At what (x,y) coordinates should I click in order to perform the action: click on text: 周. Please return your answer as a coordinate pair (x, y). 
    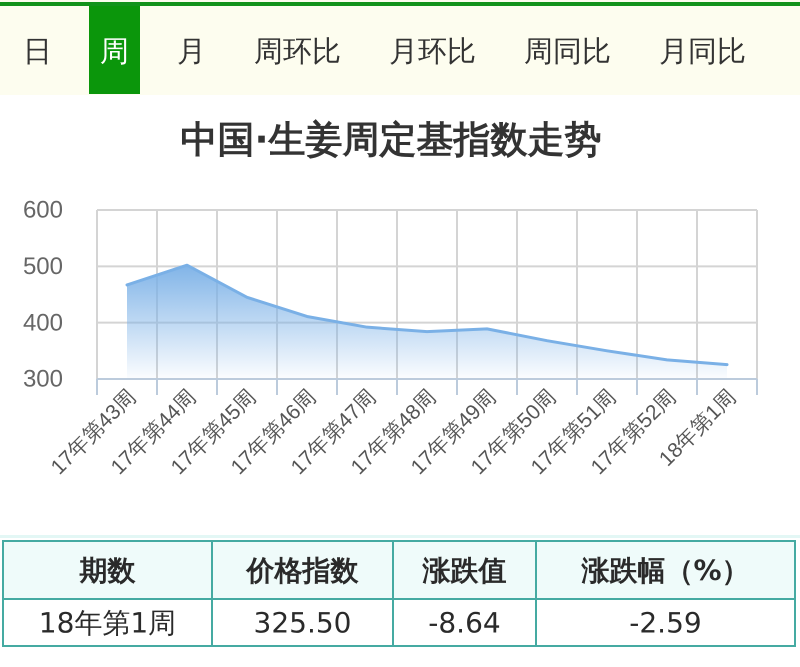
    Looking at the image, I should click on (114, 51).